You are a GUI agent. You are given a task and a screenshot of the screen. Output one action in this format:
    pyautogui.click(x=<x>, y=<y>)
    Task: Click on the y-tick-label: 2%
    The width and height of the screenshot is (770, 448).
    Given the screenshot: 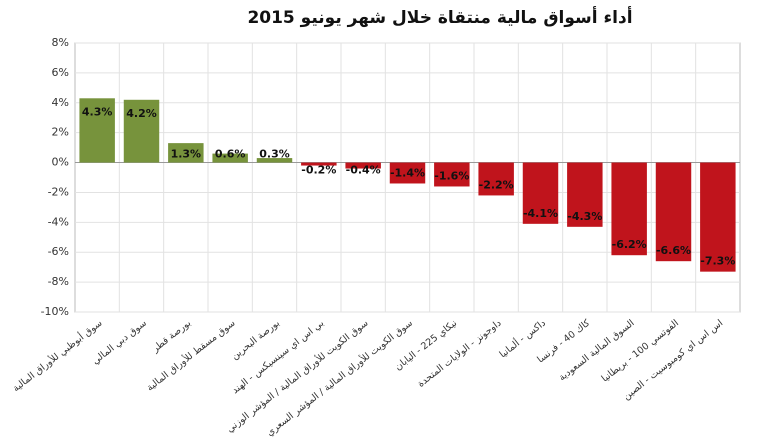 What is the action you would take?
    pyautogui.click(x=60, y=132)
    